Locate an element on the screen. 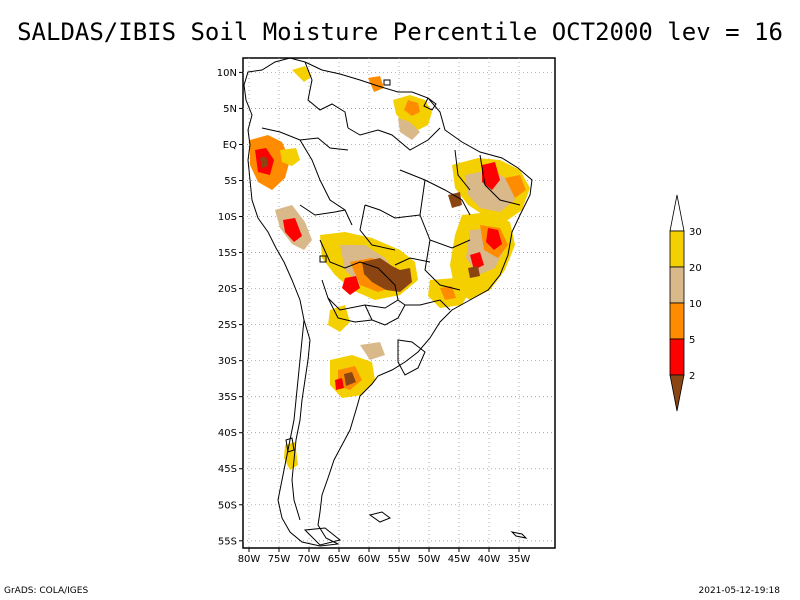 The image size is (800, 600). lat-tick-label: 55S is located at coordinates (227, 541).